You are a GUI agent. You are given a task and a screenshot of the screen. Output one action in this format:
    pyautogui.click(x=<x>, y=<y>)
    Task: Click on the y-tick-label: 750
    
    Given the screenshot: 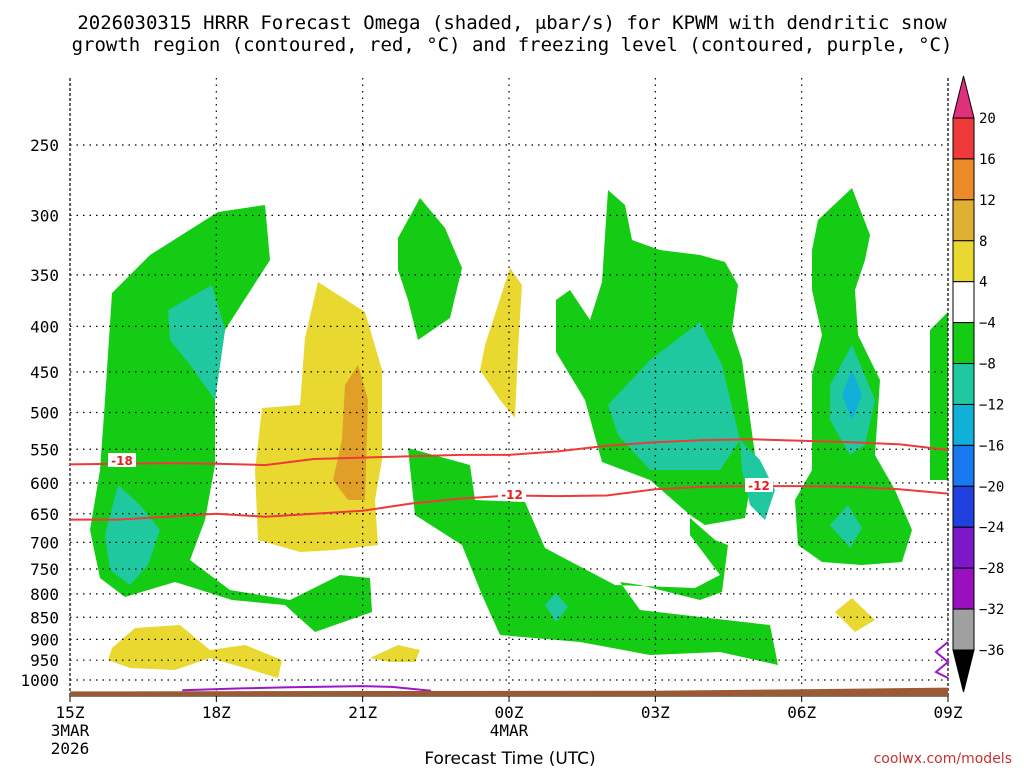 What is the action you would take?
    pyautogui.click(x=44, y=569)
    